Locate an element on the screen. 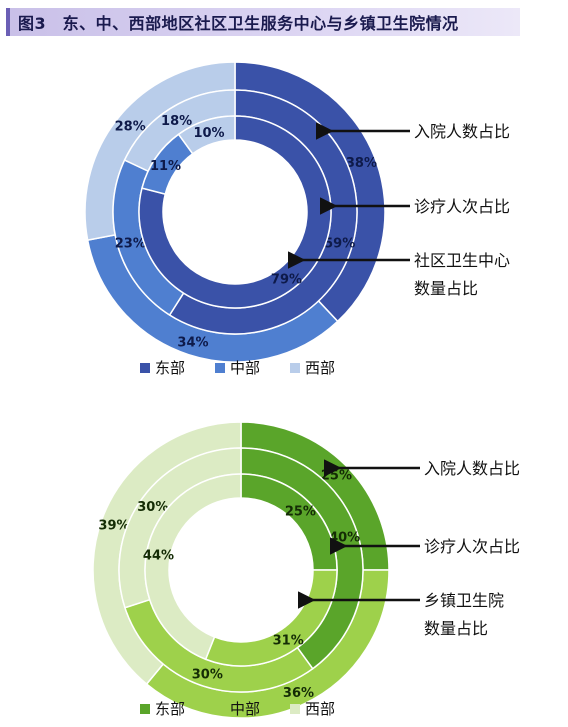 The width and height of the screenshot is (568, 727). data-label: 31% is located at coordinates (288, 640).